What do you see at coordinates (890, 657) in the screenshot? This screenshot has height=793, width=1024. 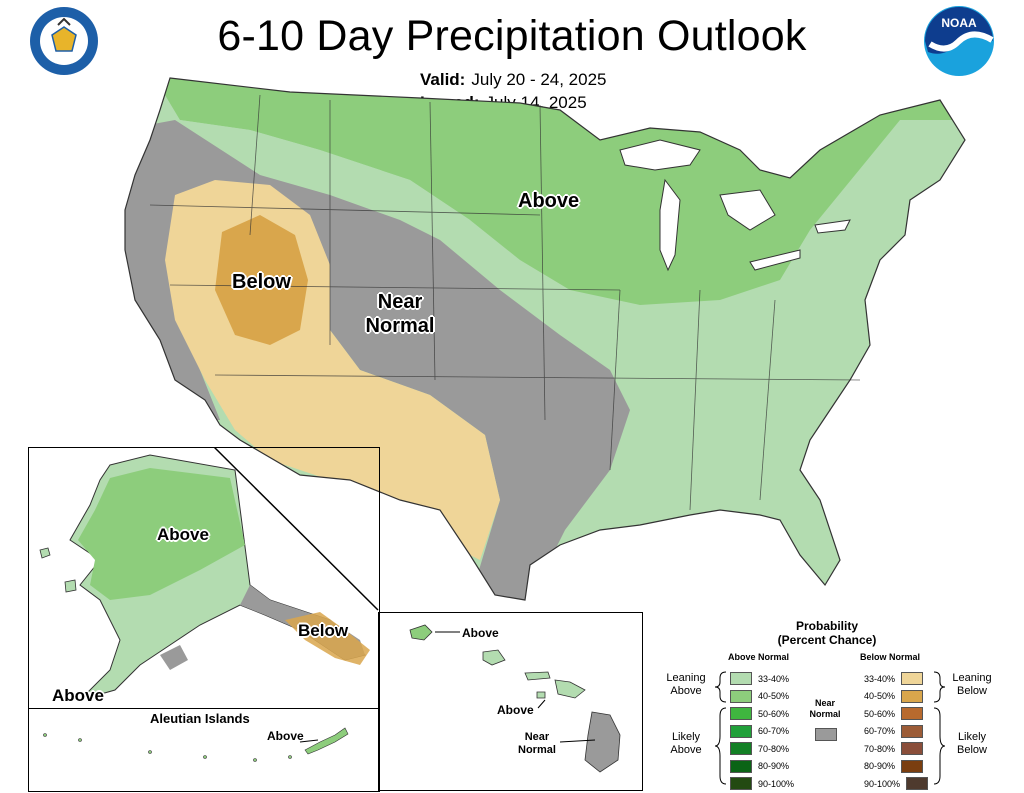 I see `legend-below-head: Below Normal` at bounding box center [890, 657].